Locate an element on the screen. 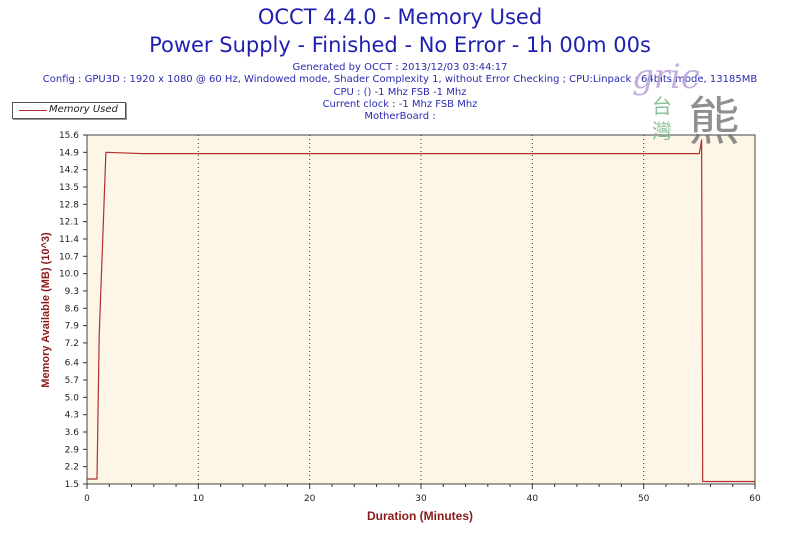 The width and height of the screenshot is (800, 533). y-tick-label: 12.1 is located at coordinates (69, 223).